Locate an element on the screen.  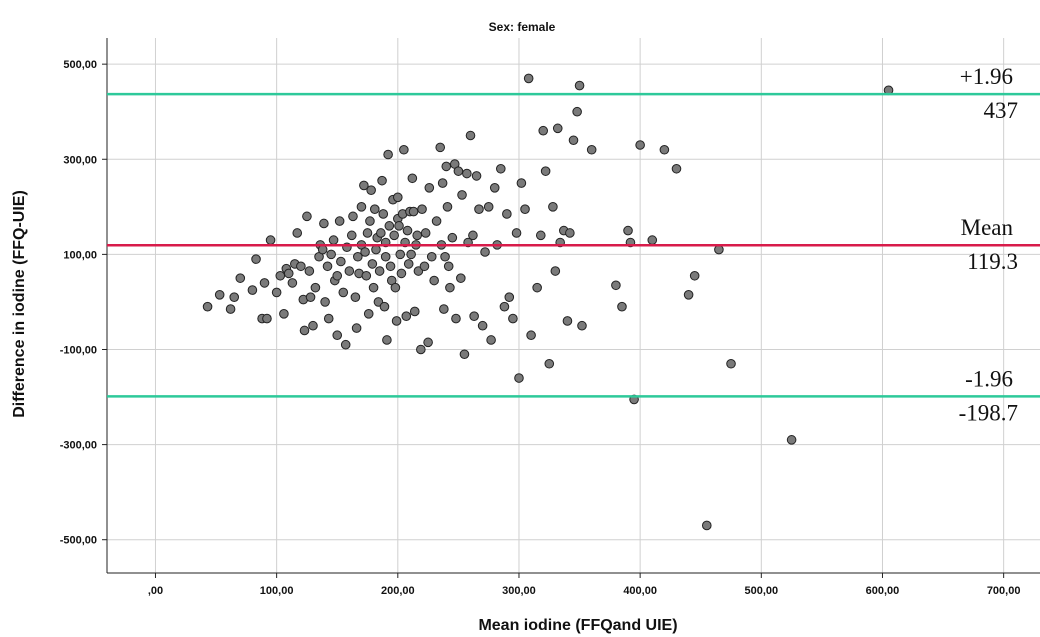
x-tick-label: 700,00 is located at coordinates (1004, 591).